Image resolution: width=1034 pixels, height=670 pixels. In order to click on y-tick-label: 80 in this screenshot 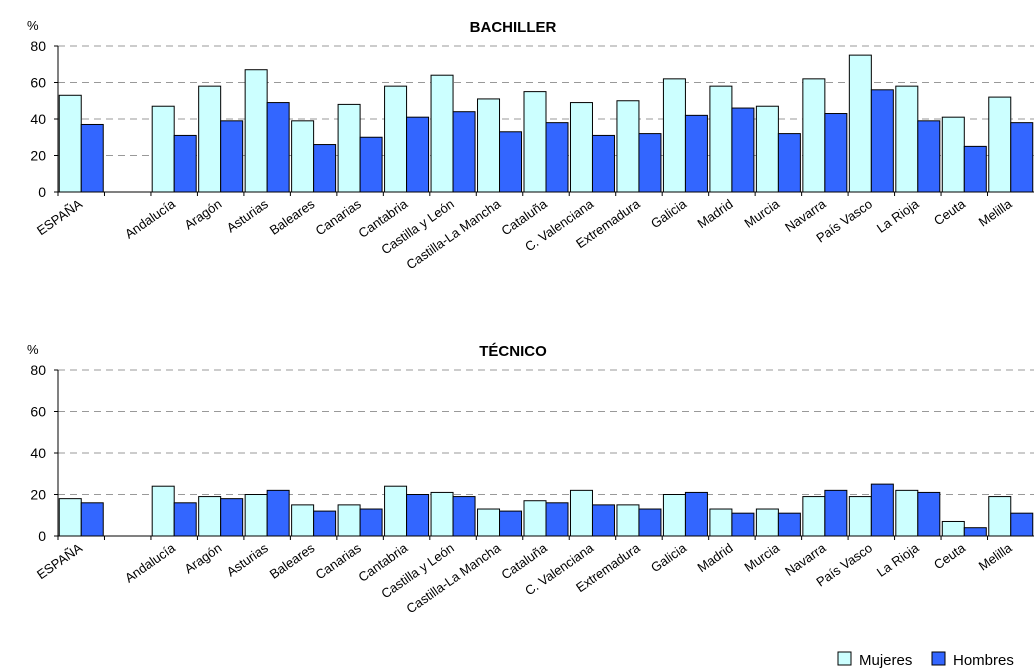, I will do `click(38, 370)`.